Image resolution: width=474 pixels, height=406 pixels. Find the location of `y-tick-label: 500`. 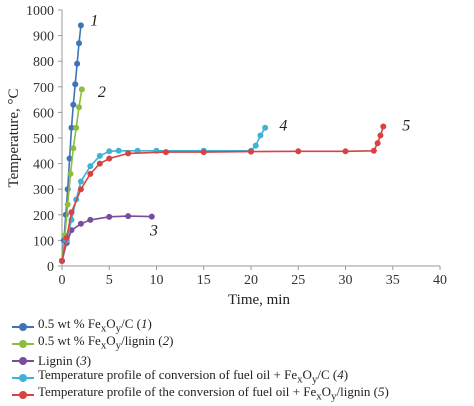

y-tick-label: 500 is located at coordinates (43, 139).